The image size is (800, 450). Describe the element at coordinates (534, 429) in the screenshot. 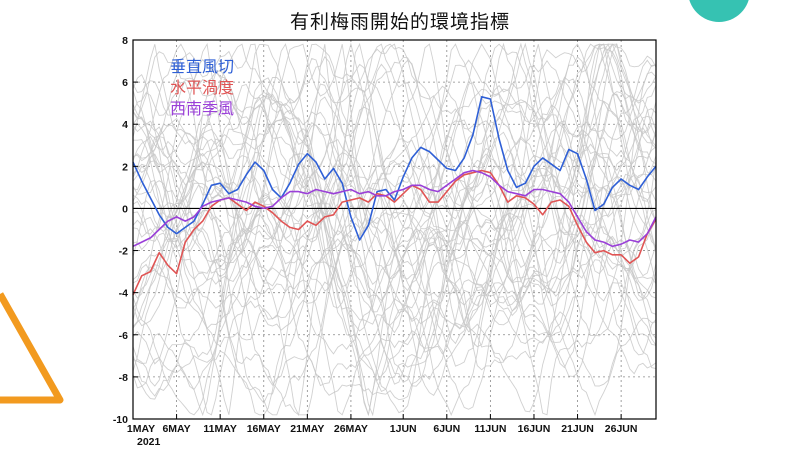

I see `x-tick-label: 16JUN` at that location.